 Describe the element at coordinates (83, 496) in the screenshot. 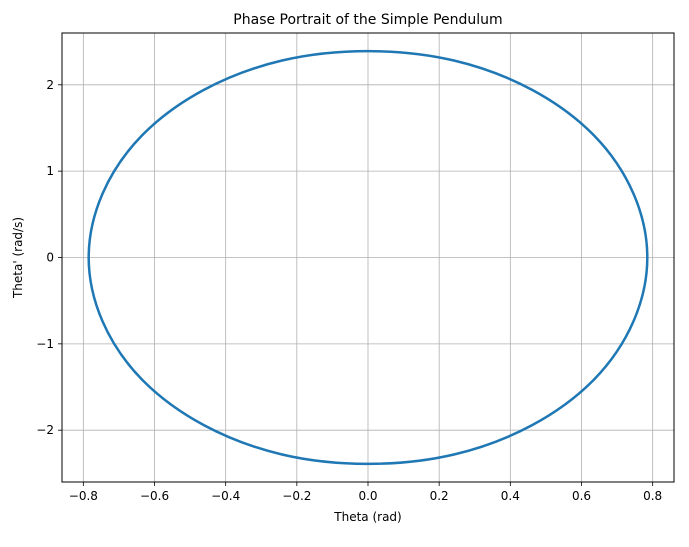

I see `x-tick-label: −0.8` at that location.